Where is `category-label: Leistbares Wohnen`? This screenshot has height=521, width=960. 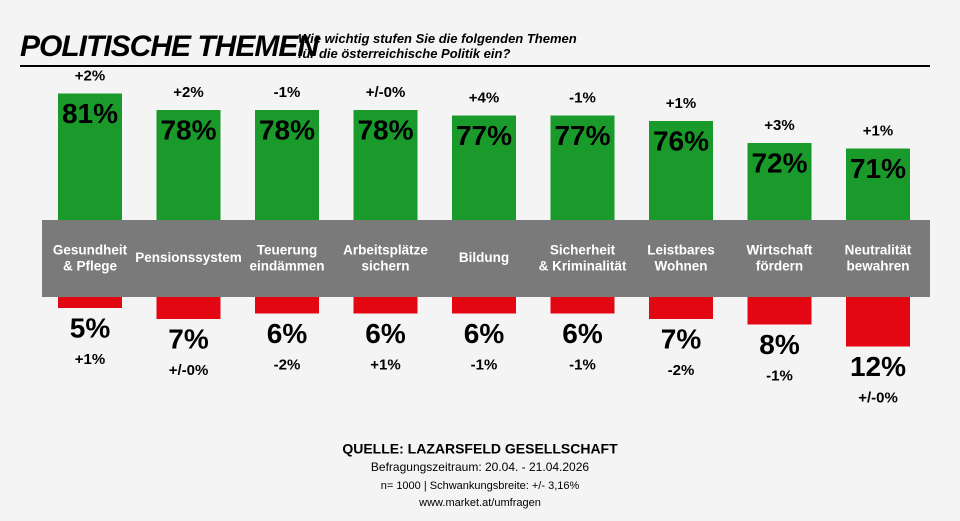 category-label: Leistbares Wohnen is located at coordinates (681, 257).